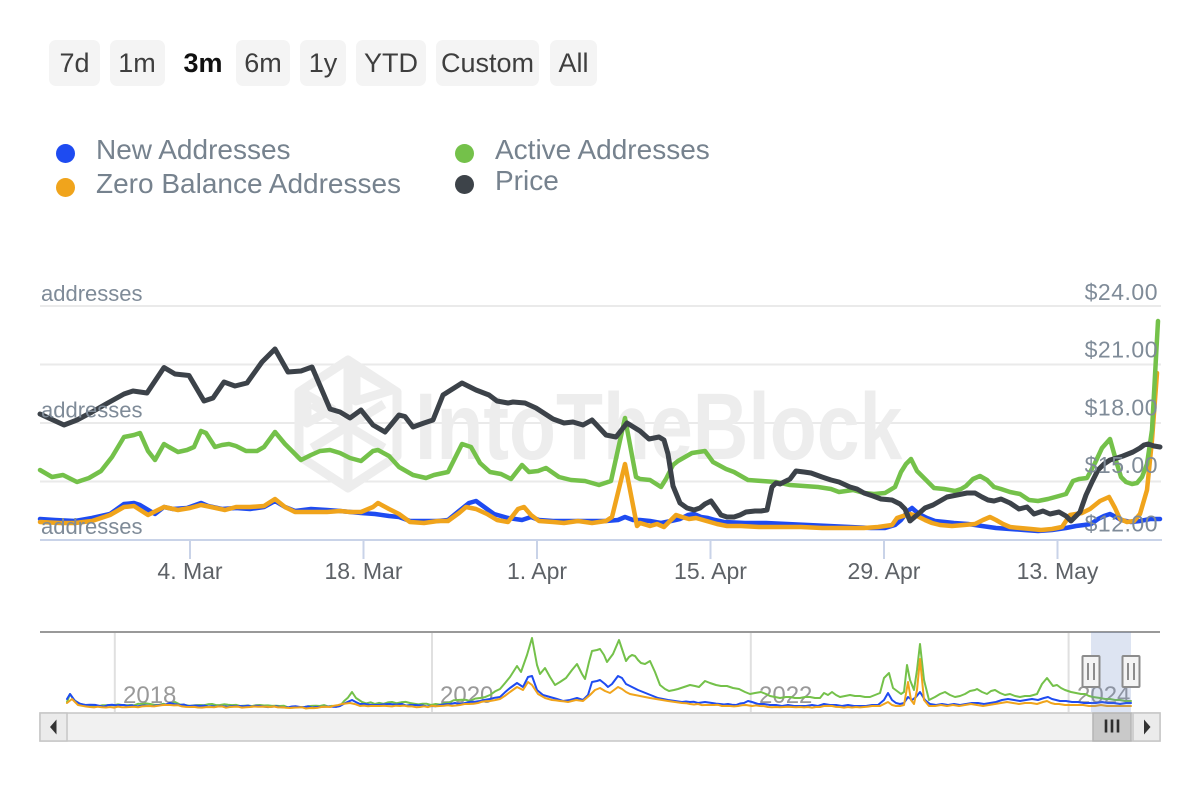  I want to click on svg-text: 1. Apr, so click(537, 571).